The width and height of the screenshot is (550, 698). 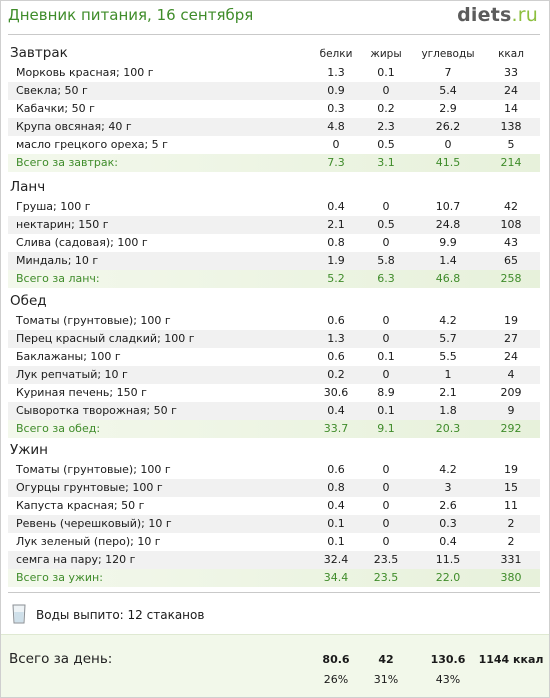 What do you see at coordinates (511, 162) in the screenshot?
I see `value-kcal: 214` at bounding box center [511, 162].